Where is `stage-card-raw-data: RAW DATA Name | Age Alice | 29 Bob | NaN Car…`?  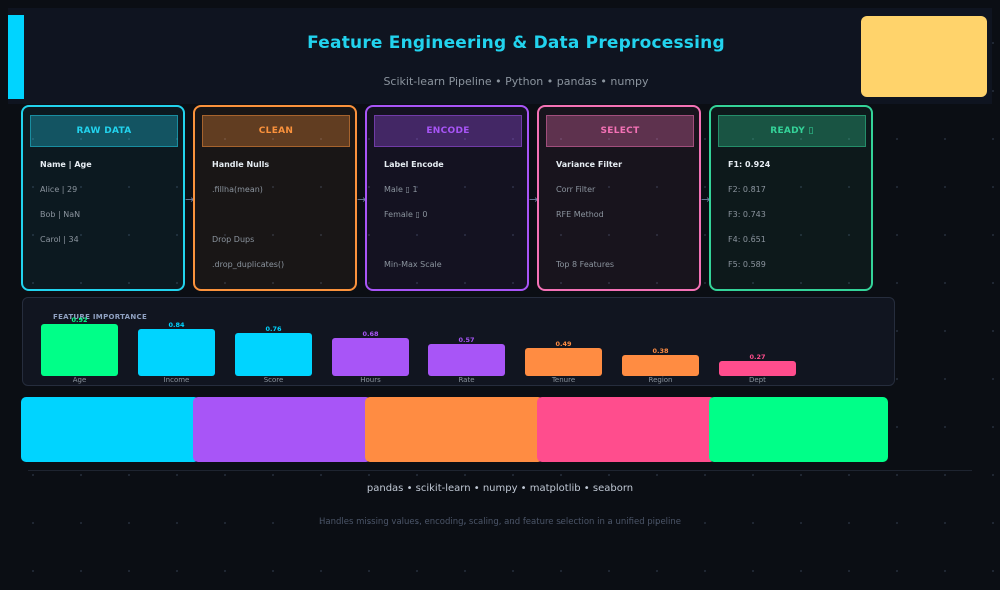
stage-card-raw-data: RAW DATA Name | Age Alice | 29 Bob | NaN Car… is located at coordinates (103, 198).